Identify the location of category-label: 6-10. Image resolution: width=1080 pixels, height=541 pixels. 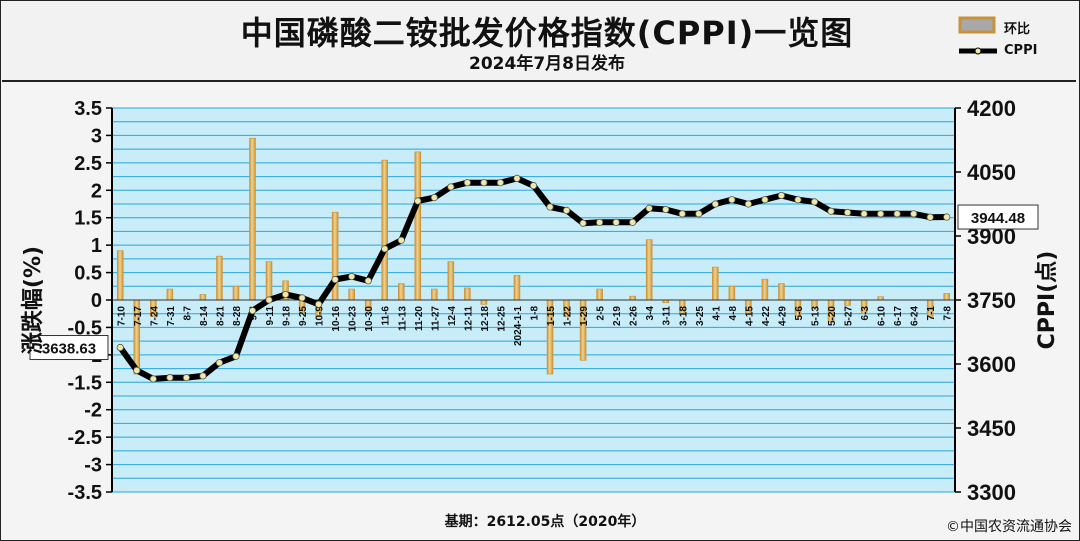
(882, 316).